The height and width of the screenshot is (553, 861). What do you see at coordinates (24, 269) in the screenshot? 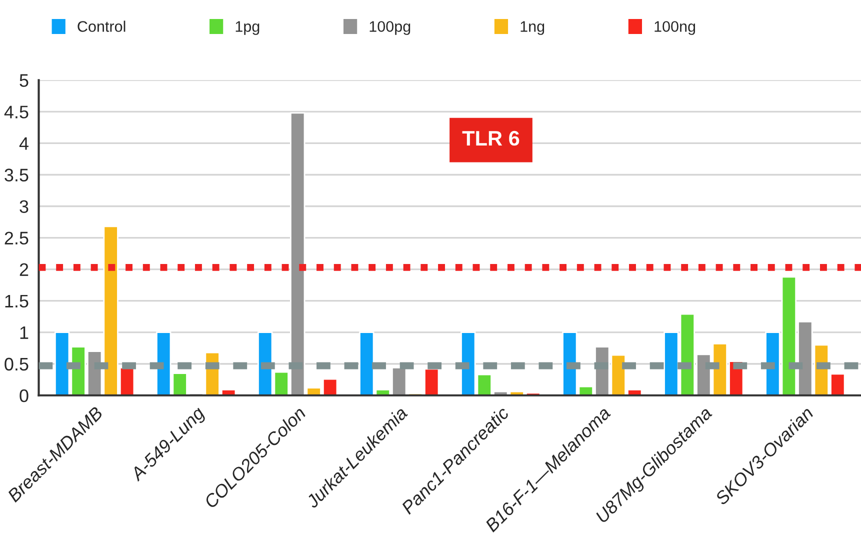
I see `y-tick-label: 2` at bounding box center [24, 269].